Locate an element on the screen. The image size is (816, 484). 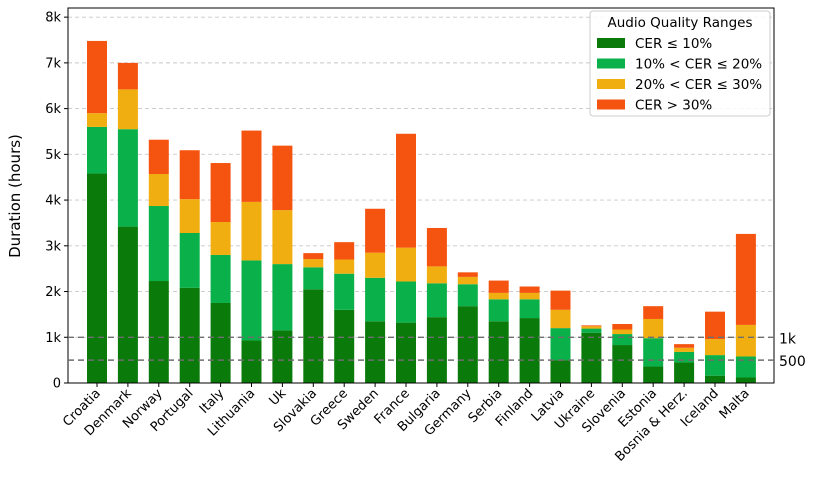
legend-label-2: 10% < CER ≤ 20% is located at coordinates (698, 65).